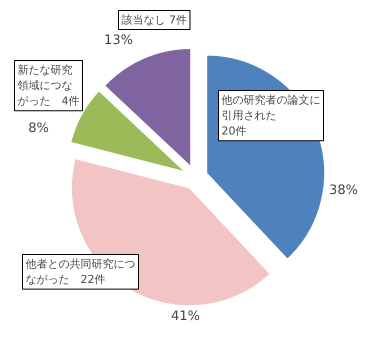  What do you see at coordinates (271, 116) in the screenshot?
I see `slice-label: 他の研究者の論文に引用された 20件` at bounding box center [271, 116].